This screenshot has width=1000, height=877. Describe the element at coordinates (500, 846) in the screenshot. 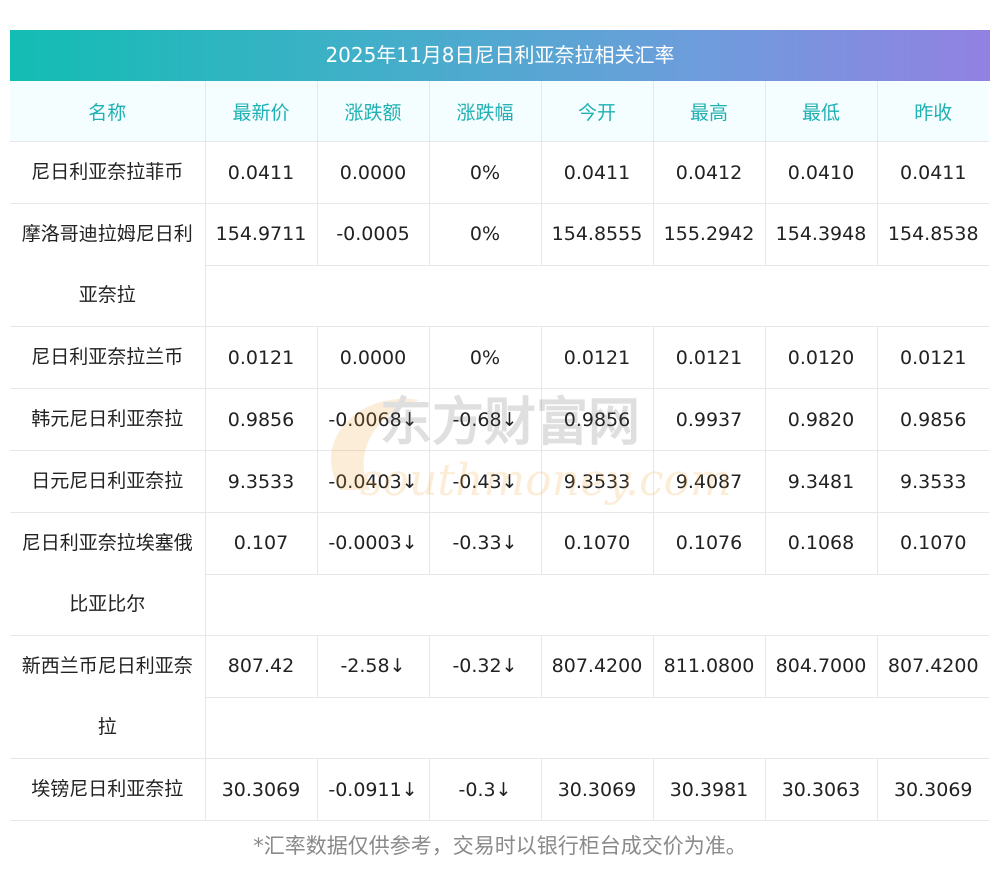

I see `disclaimer-footer: *汇率数据仅供参考，交易时以银行柜台成交价为准。` at that location.